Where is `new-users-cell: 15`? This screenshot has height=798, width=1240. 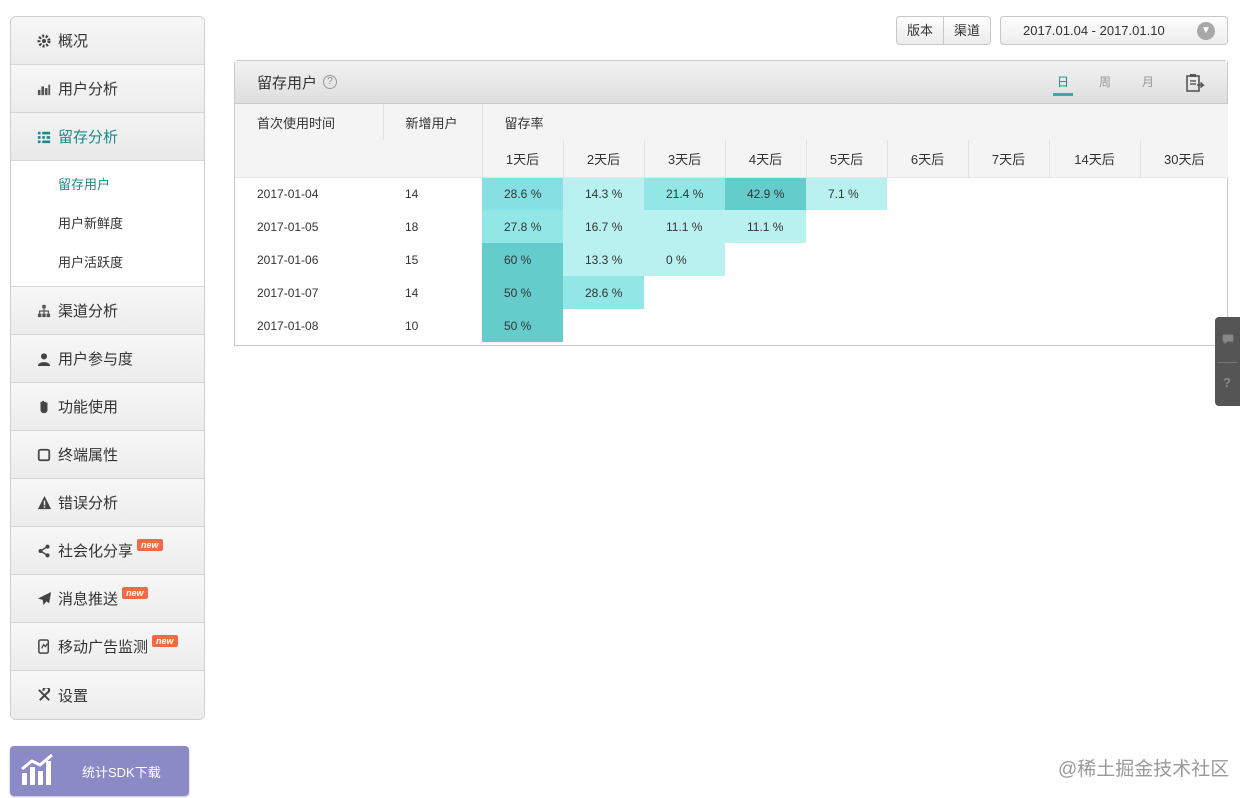
new-users-cell: 15 is located at coordinates (412, 259).